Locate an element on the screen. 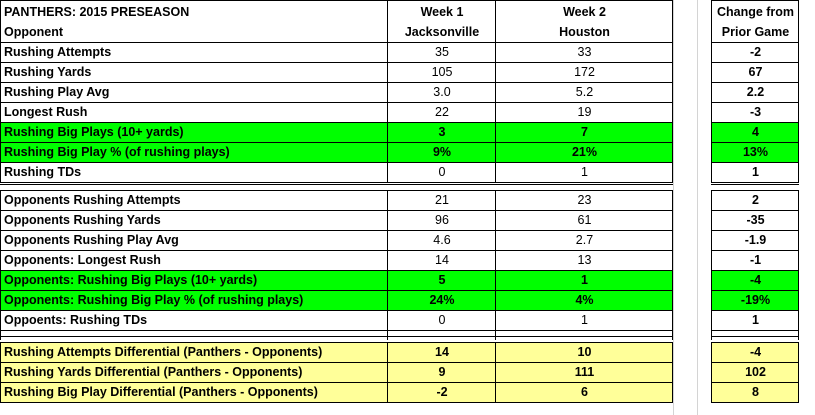 The image size is (815, 415). week1-opponent: Jacksonville is located at coordinates (442, 32).